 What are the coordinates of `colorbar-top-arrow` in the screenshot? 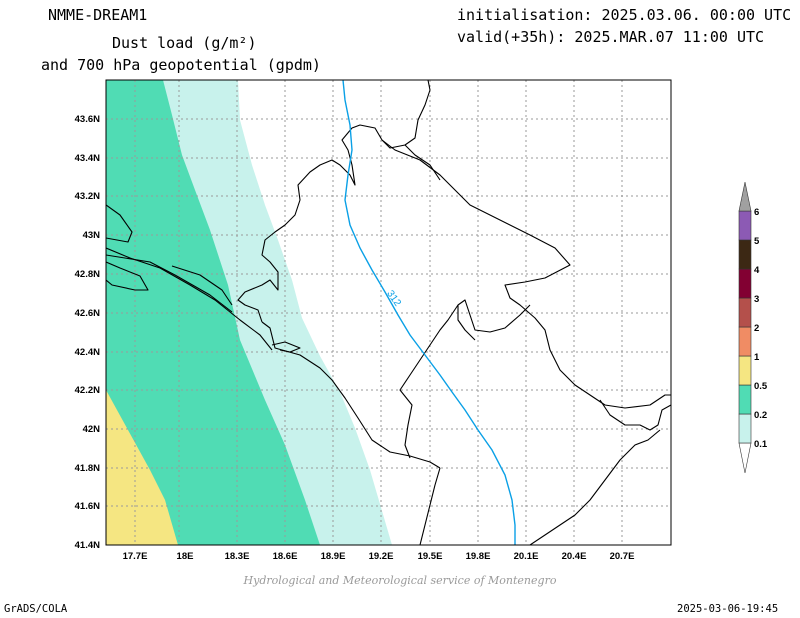 It's located at (745, 196).